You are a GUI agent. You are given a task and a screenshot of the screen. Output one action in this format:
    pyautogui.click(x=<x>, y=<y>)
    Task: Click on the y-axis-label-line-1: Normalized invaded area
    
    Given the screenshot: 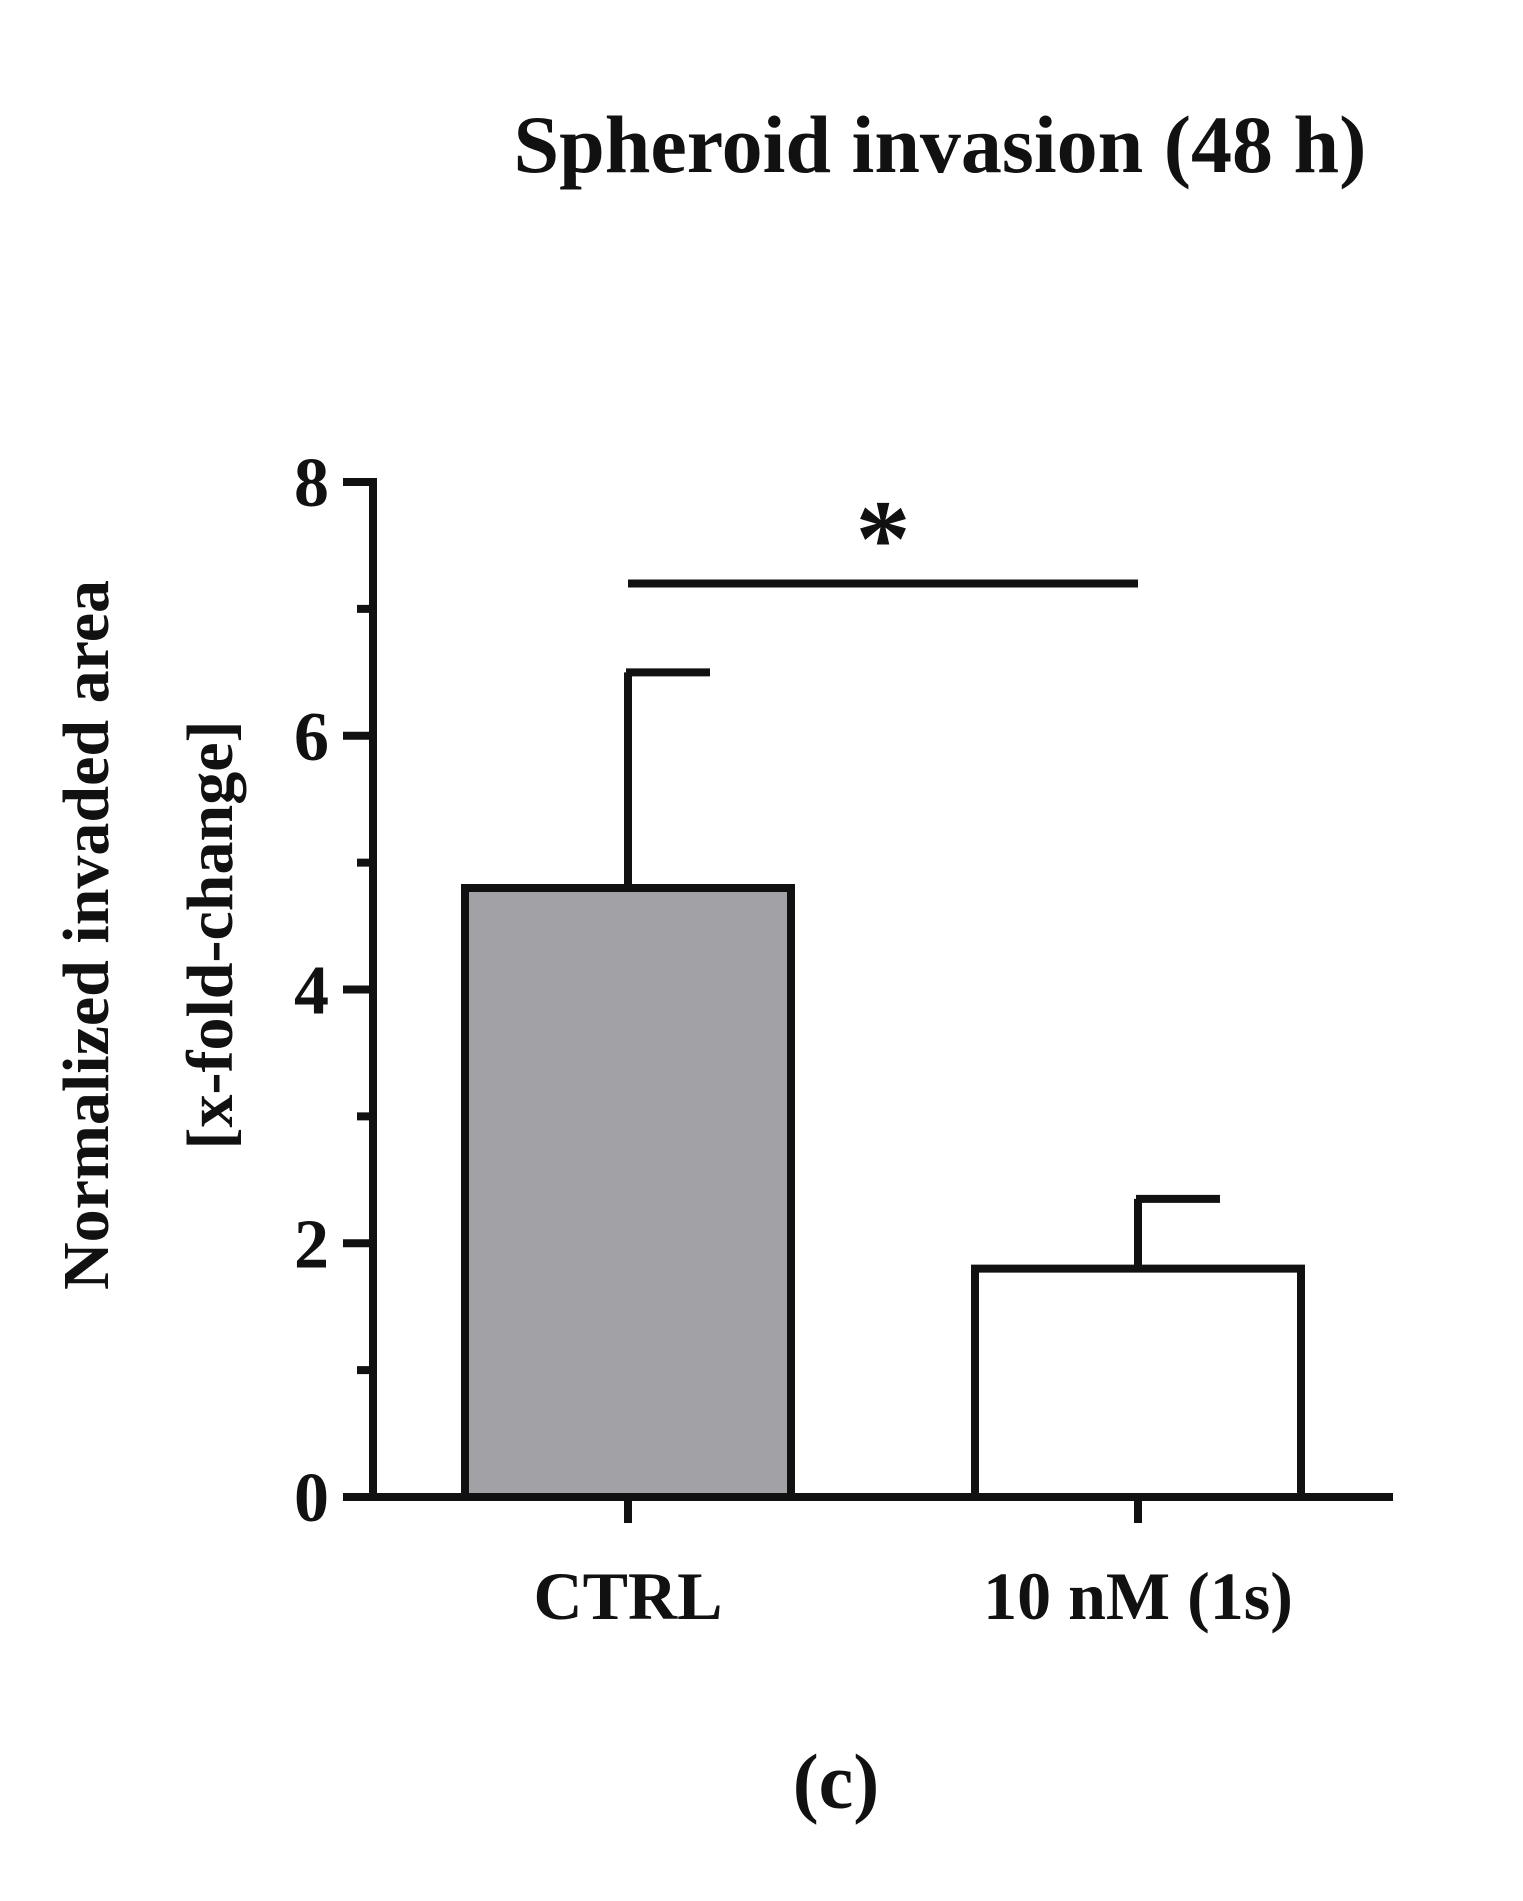 What is the action you would take?
    pyautogui.click(x=86, y=935)
    